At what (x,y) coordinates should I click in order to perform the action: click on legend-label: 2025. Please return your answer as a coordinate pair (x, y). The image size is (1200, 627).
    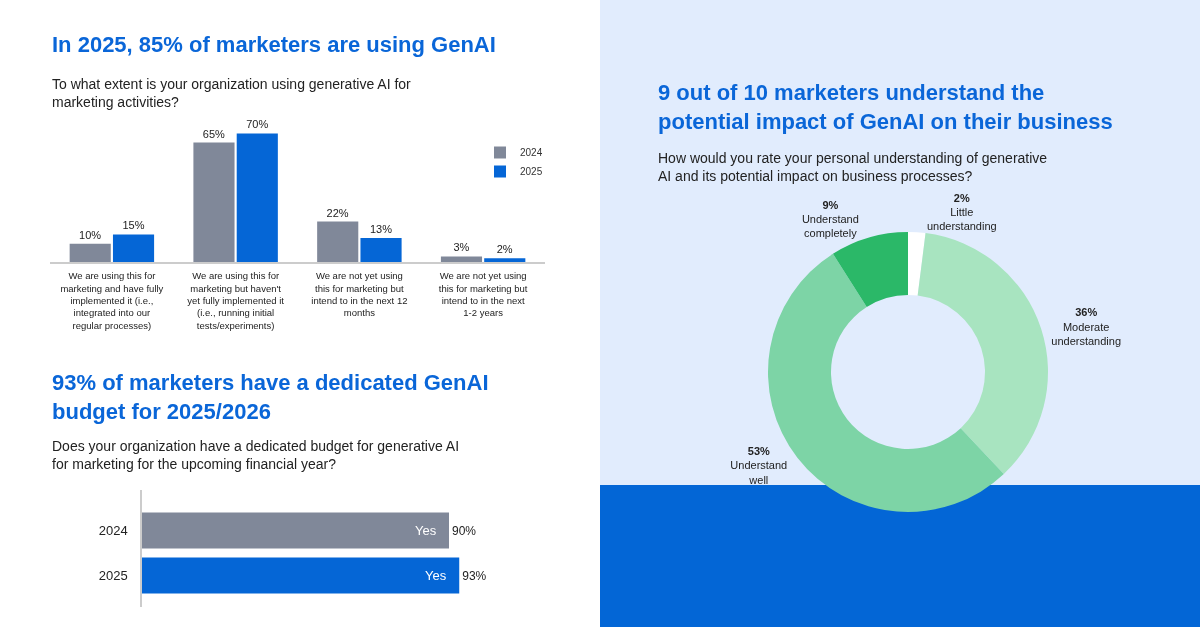
    Looking at the image, I should click on (531, 172).